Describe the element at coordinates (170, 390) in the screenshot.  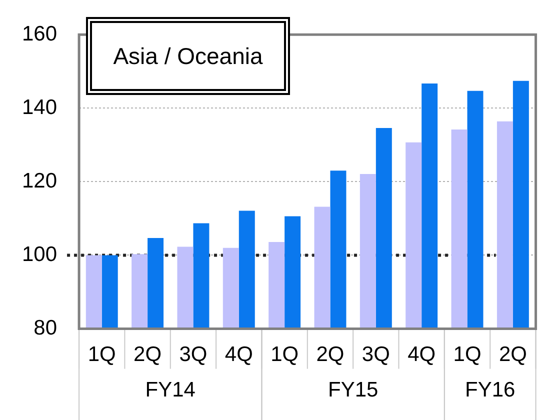
I see `text: FY14` at that location.